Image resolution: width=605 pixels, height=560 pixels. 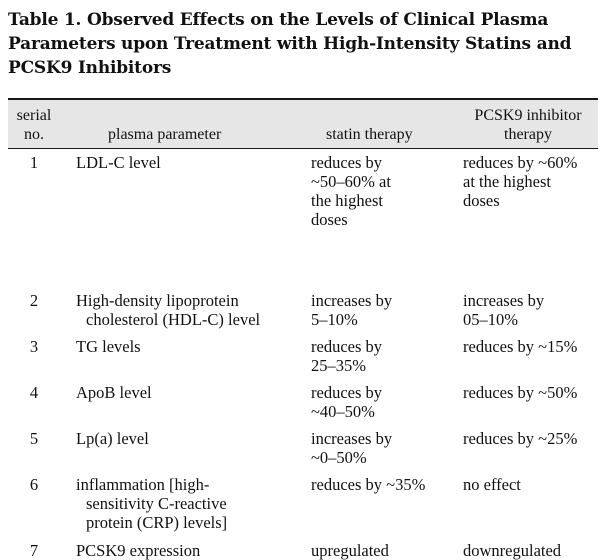 What do you see at coordinates (528, 125) in the screenshot?
I see `header-pcsk9-inhibitor-therapy: PCSK9 inhibitor therapy` at bounding box center [528, 125].